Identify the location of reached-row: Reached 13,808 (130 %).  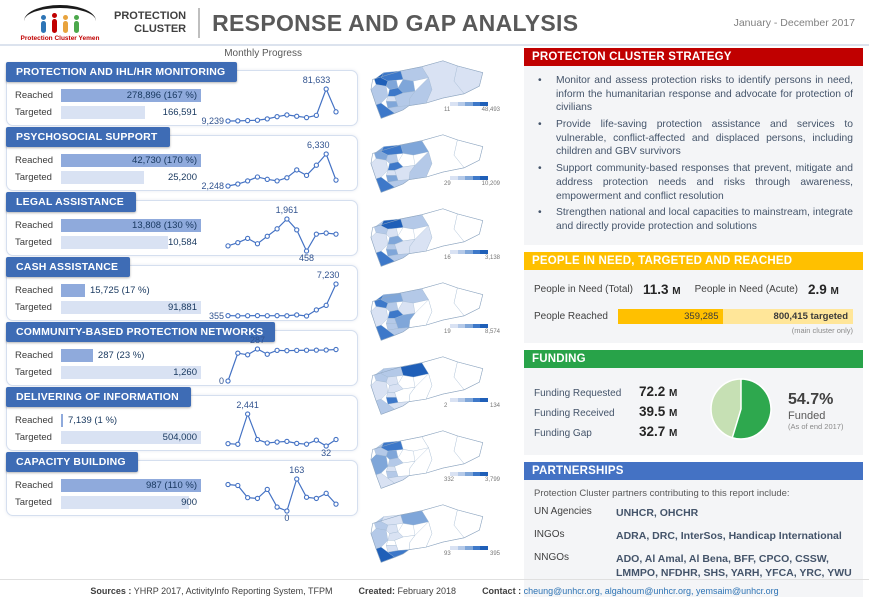
(108, 225).